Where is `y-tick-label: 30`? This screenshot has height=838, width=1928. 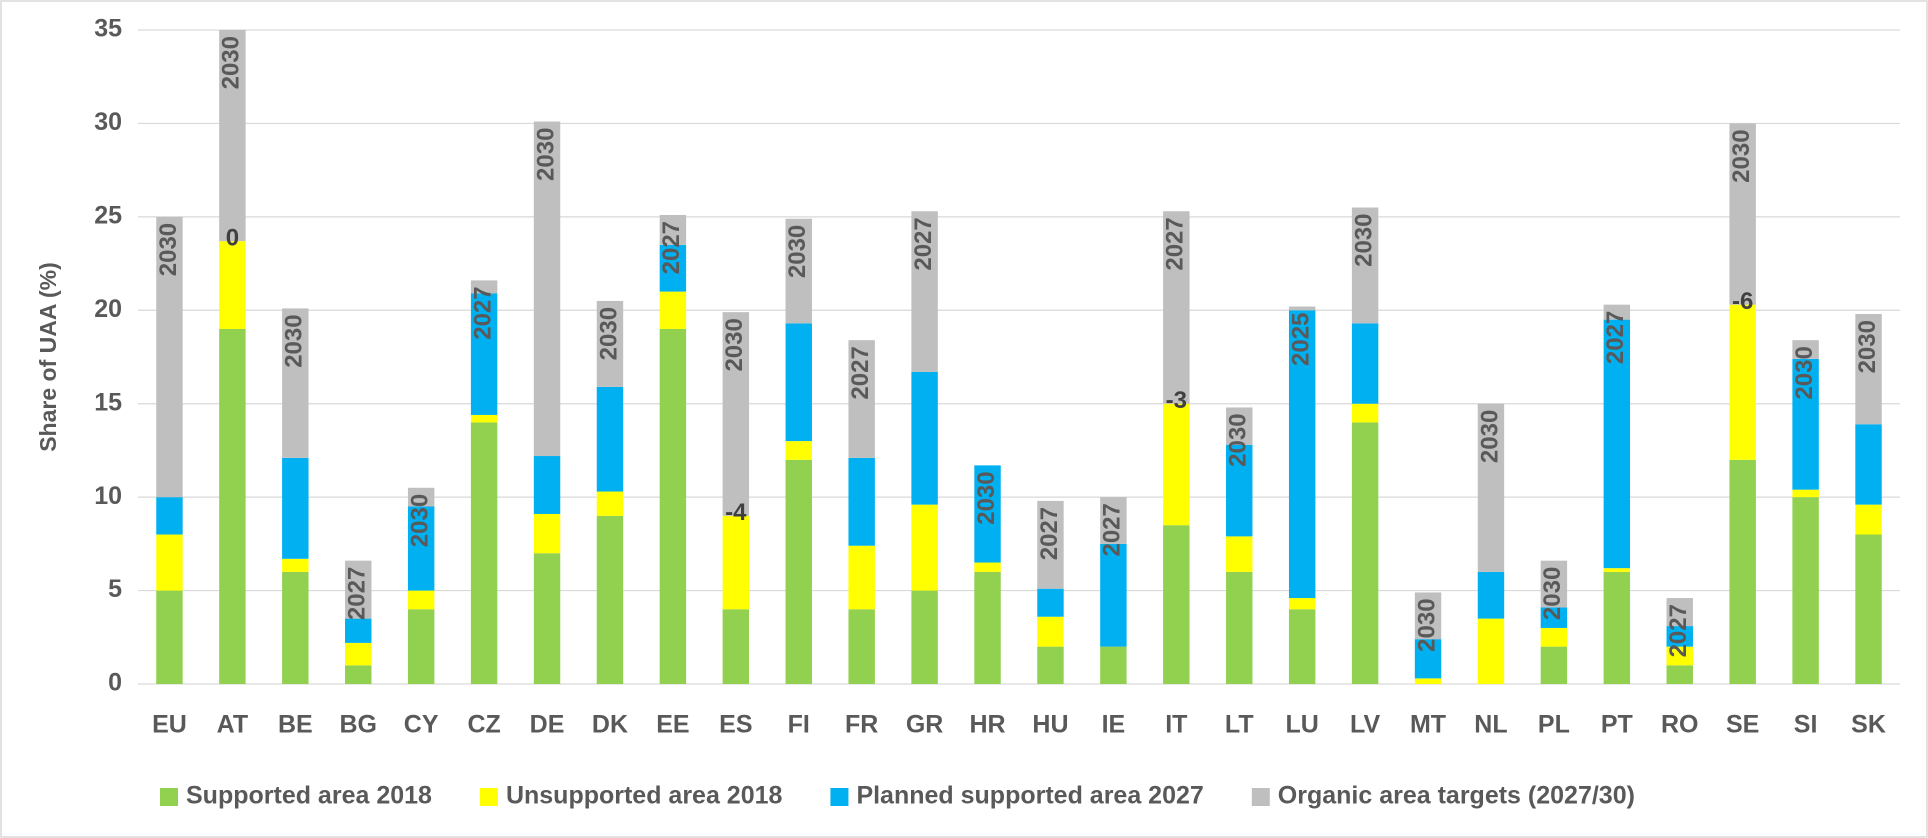
y-tick-label: 30 is located at coordinates (108, 122).